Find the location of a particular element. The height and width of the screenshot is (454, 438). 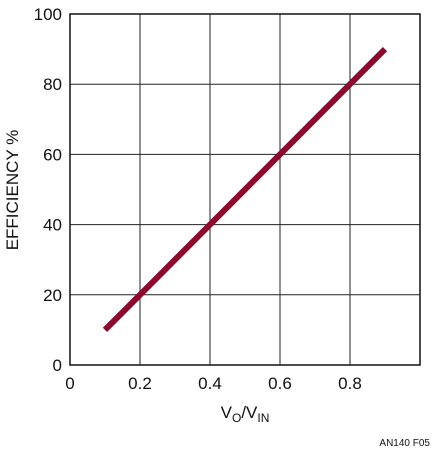

y-tick-label: 20 is located at coordinates (52, 295).